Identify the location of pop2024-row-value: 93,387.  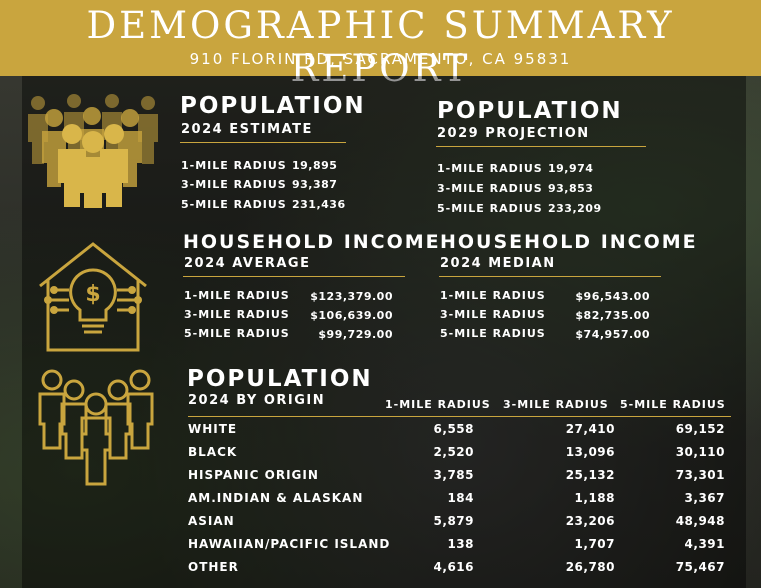
(315, 184).